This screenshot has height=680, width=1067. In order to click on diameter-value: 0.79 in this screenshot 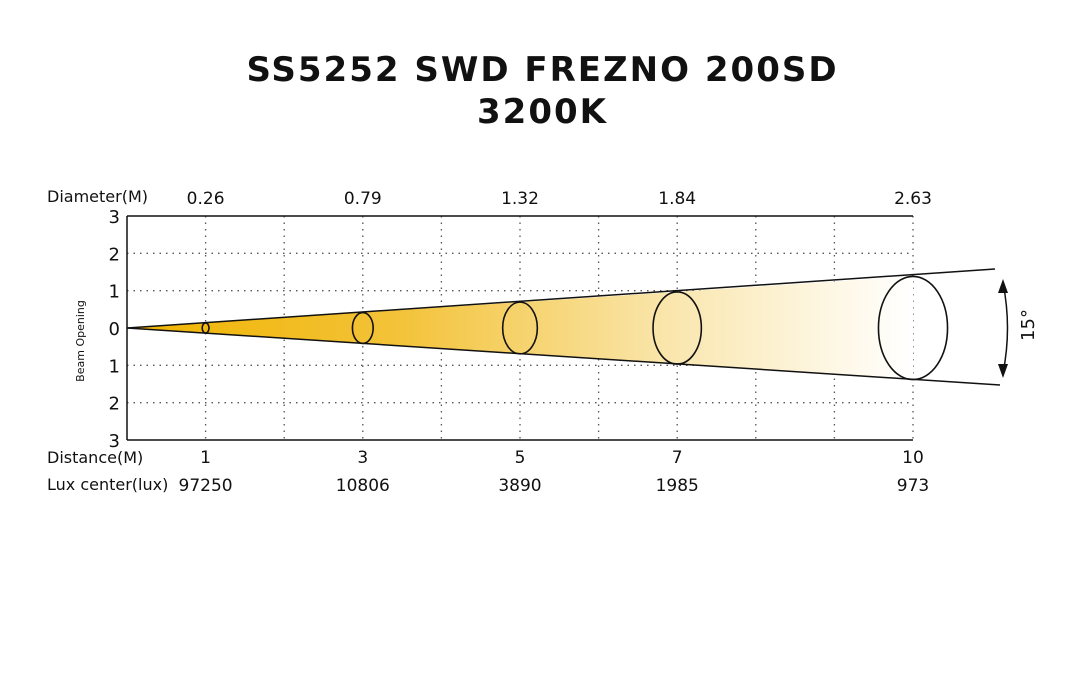, I will do `click(363, 199)`.